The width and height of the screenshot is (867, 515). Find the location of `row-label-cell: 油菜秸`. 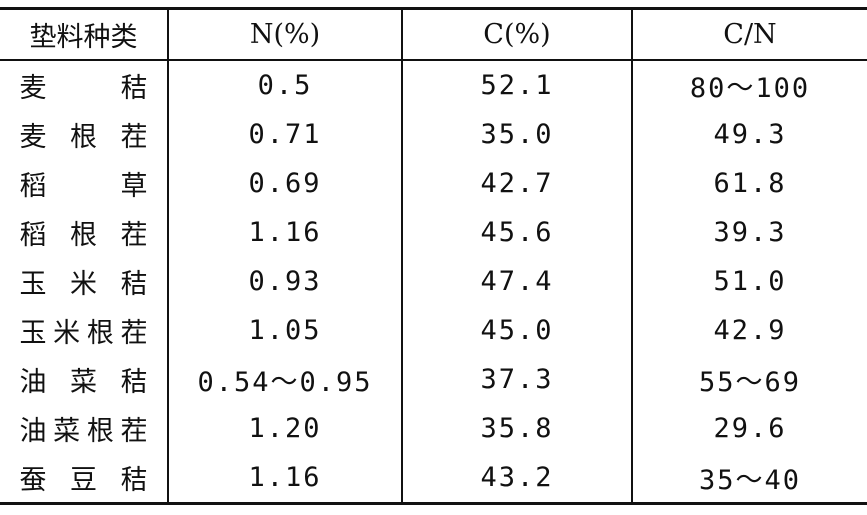

row-label-cell: 油菜秸 is located at coordinates (84, 379).